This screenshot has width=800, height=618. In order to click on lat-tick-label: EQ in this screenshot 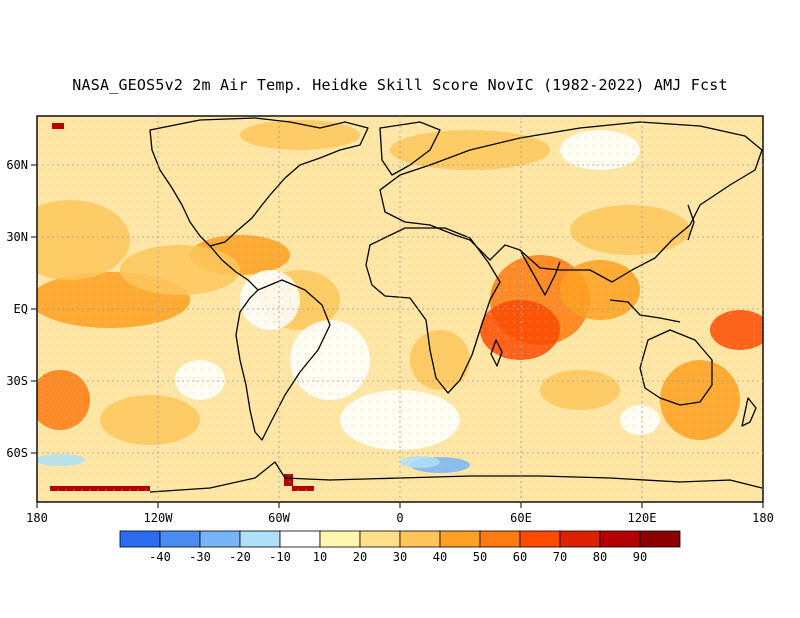, I will do `click(21, 309)`.